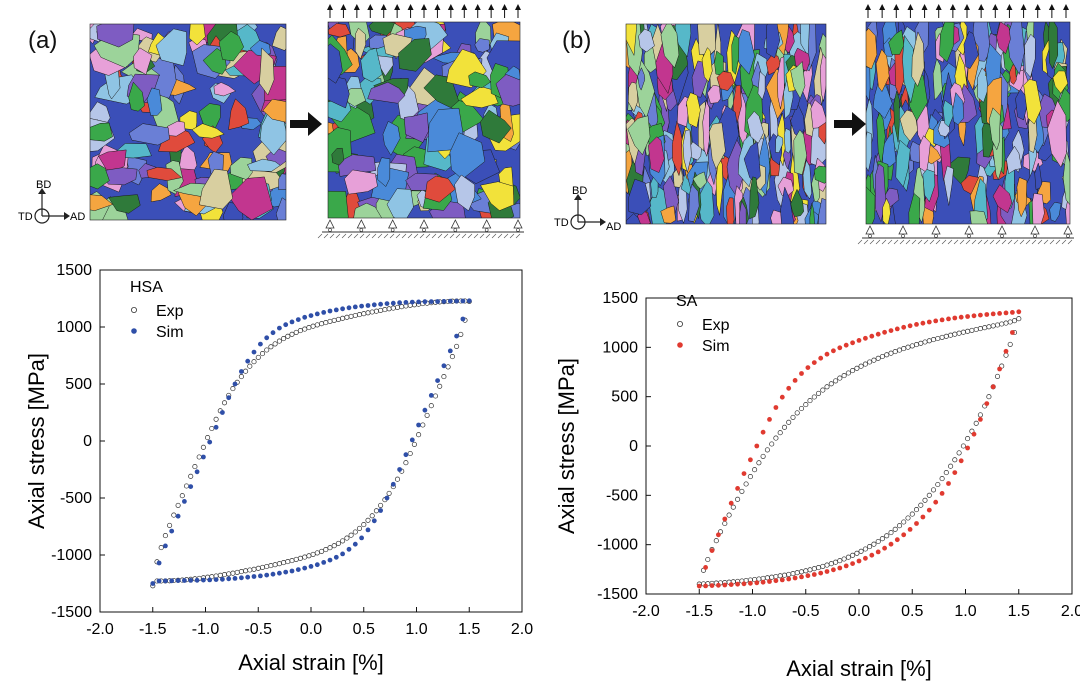 The image size is (1080, 689). Describe the element at coordinates (859, 611) in the screenshot. I see `x-tick-label: 0.0` at that location.